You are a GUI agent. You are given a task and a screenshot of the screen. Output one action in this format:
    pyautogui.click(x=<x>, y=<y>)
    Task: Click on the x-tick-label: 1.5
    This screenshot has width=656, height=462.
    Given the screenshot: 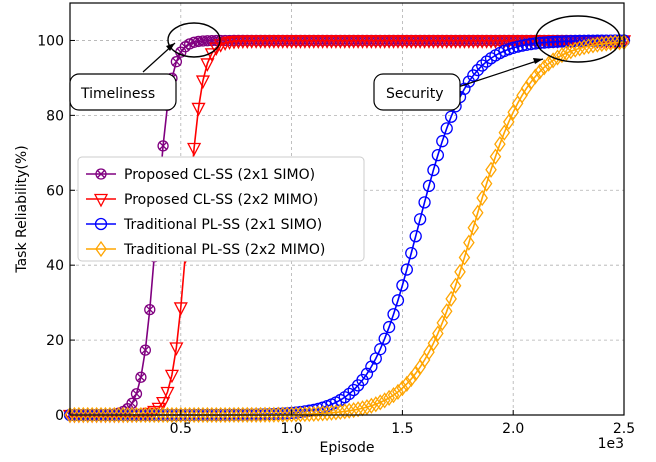 What is the action you would take?
    pyautogui.click(x=402, y=429)
    